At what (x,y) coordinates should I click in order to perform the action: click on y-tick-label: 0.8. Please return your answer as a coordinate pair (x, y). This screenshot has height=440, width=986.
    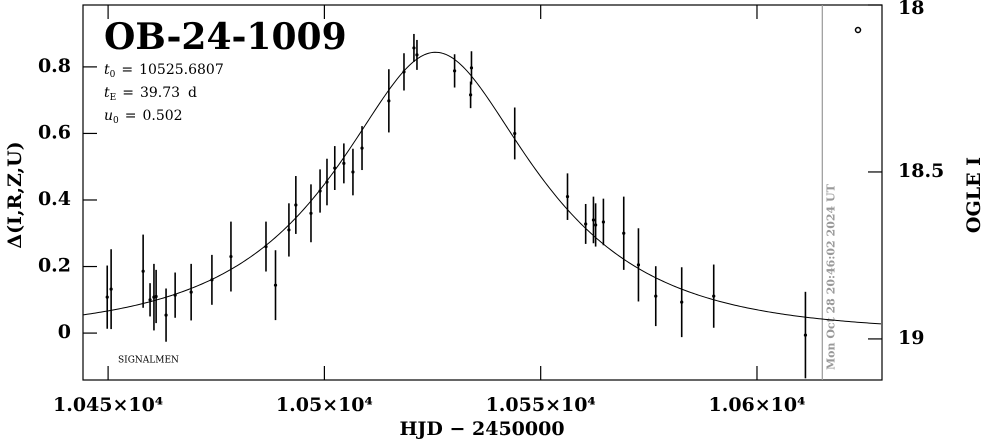
    Looking at the image, I should click on (54, 66).